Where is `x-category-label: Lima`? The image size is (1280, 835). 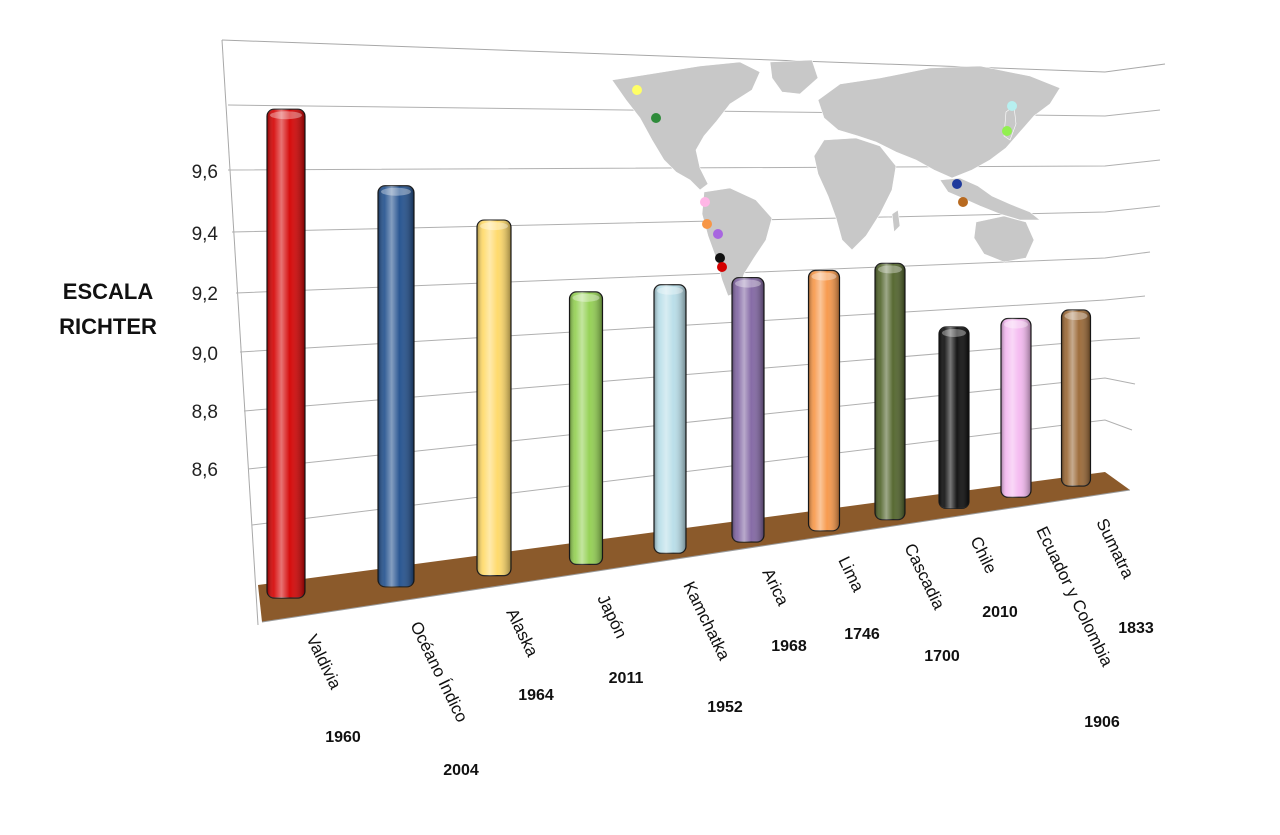
x-category-label: Lima is located at coordinates (850, 574).